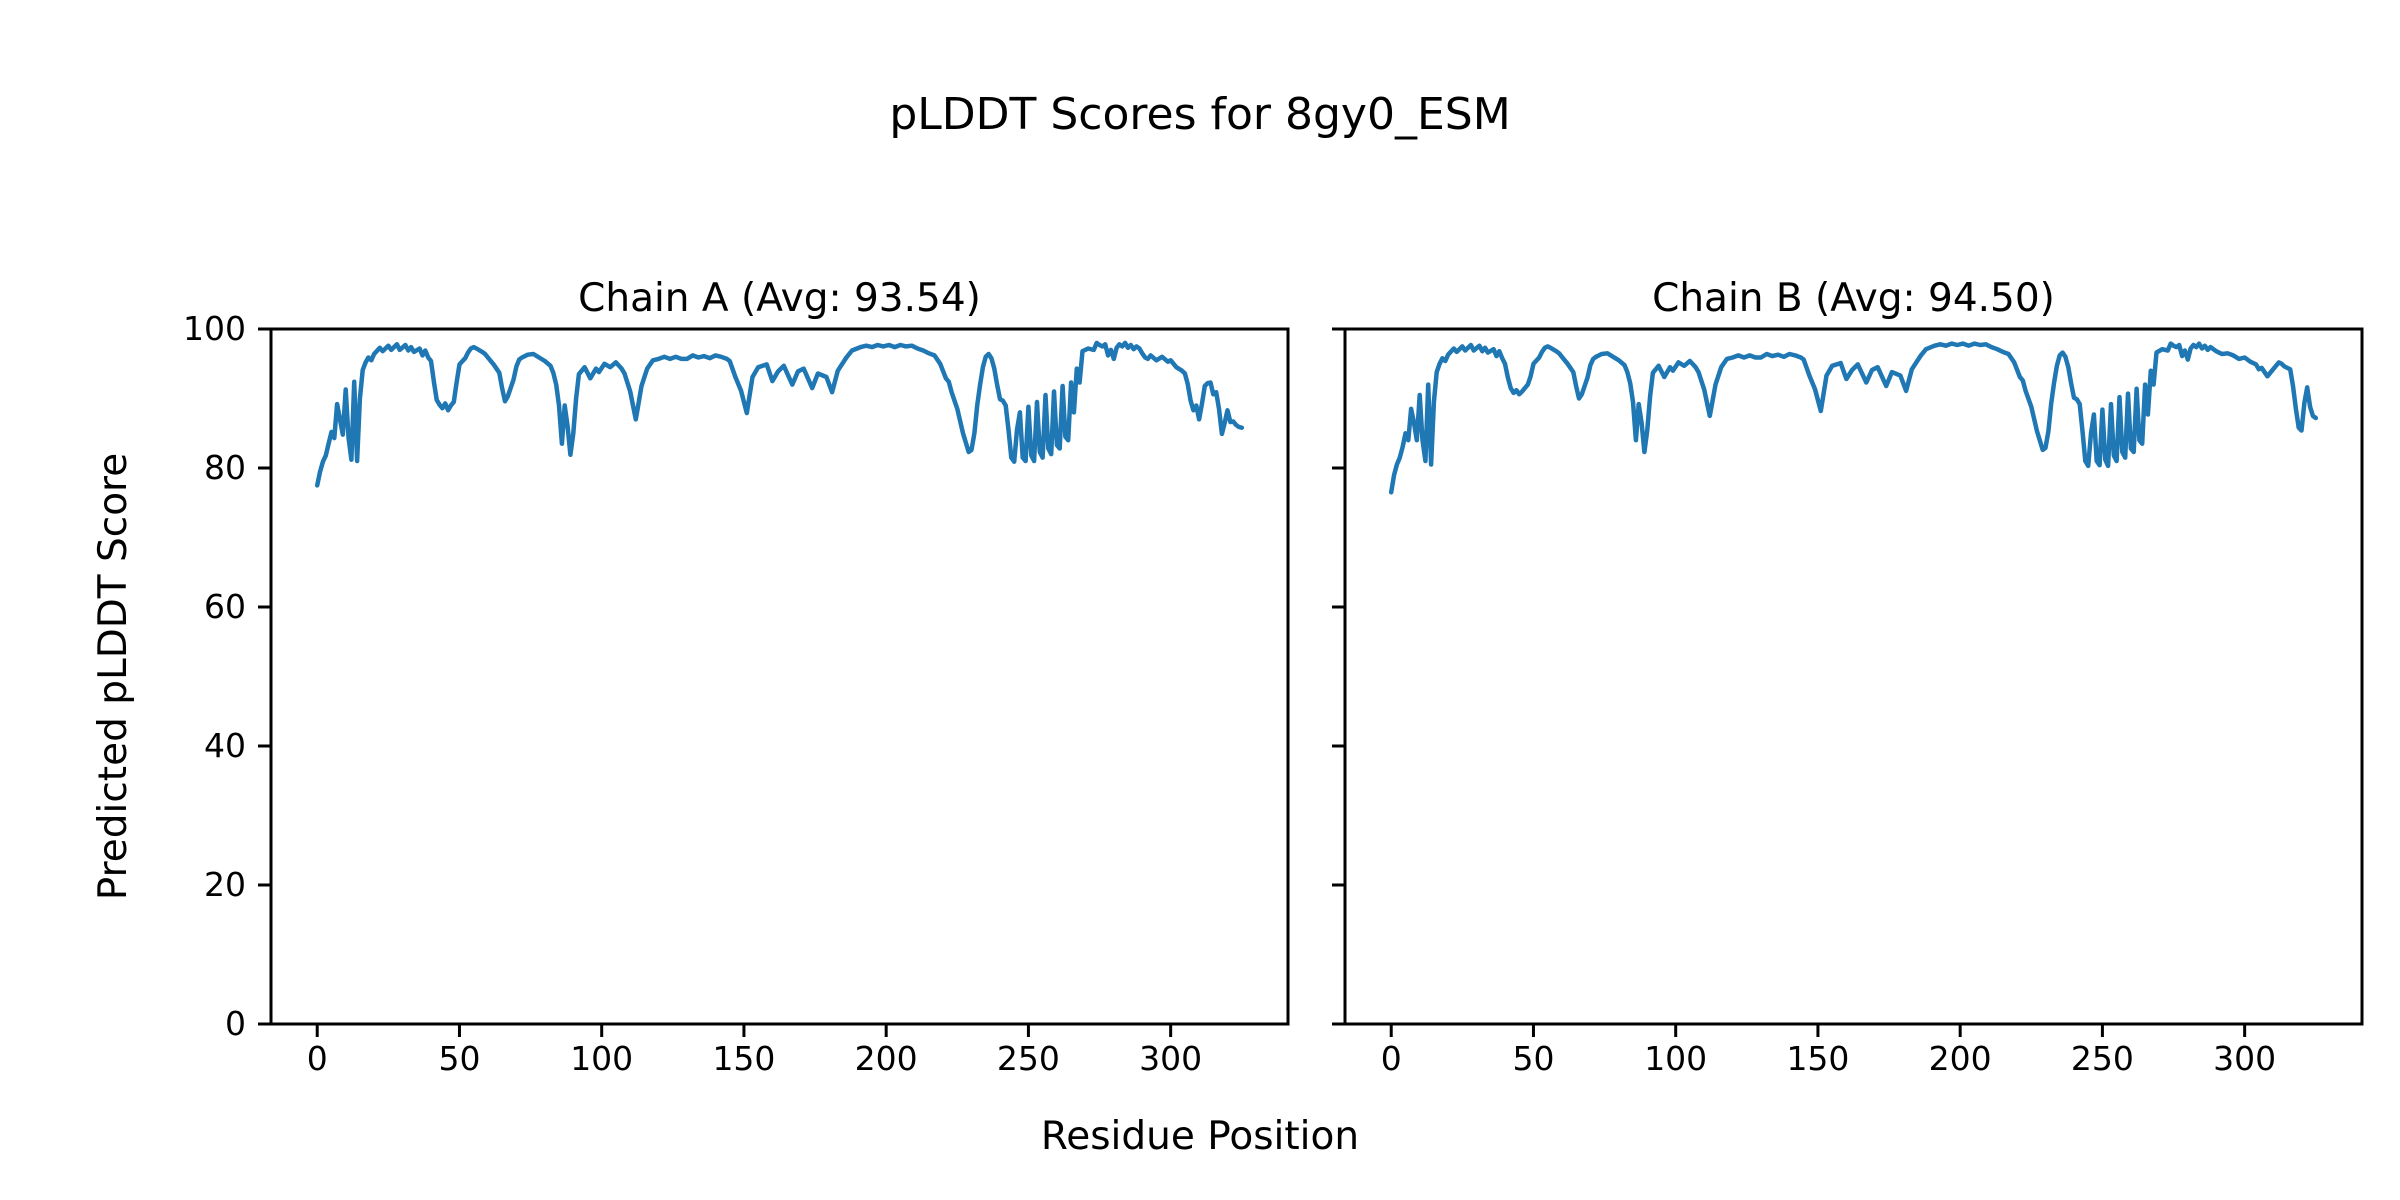 Image resolution: width=2400 pixels, height=1200 pixels. I want to click on figure-title: pLDDT Scores for 8gy0_ESM, so click(1200, 114).